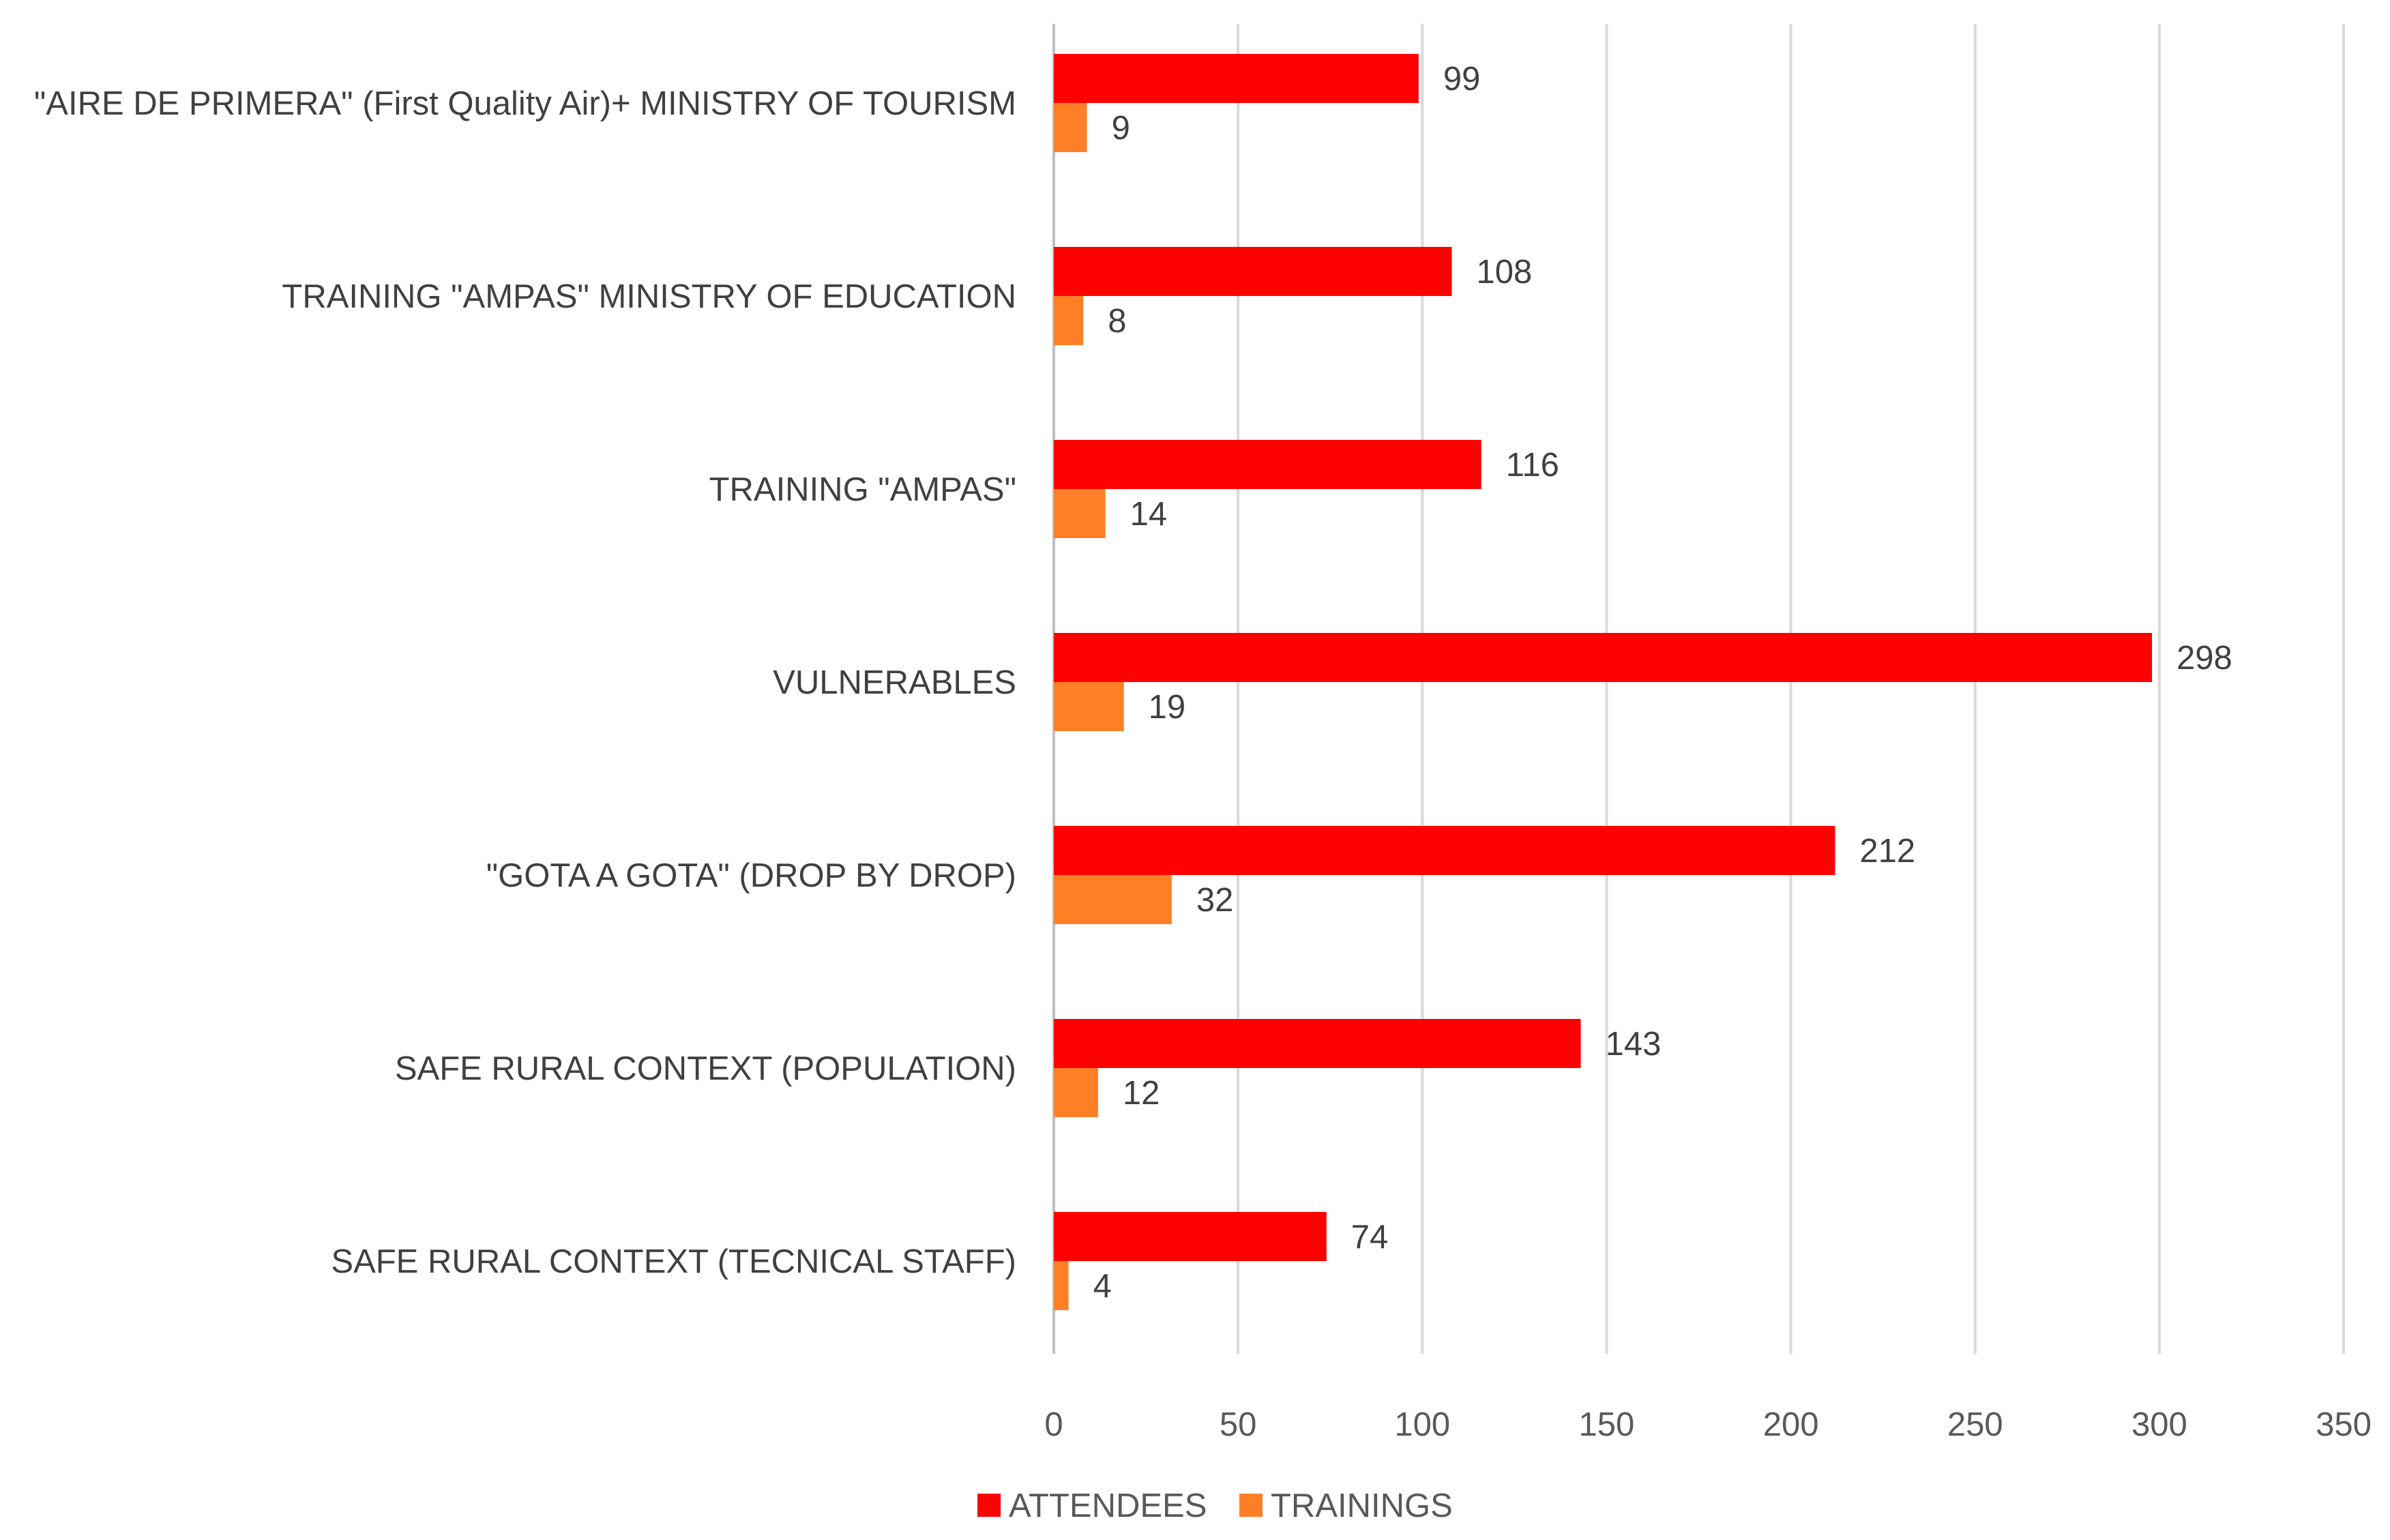 The width and height of the screenshot is (2390, 1540). Describe the element at coordinates (862, 490) in the screenshot. I see `category-label: TRAINING "AMPAS"` at that location.